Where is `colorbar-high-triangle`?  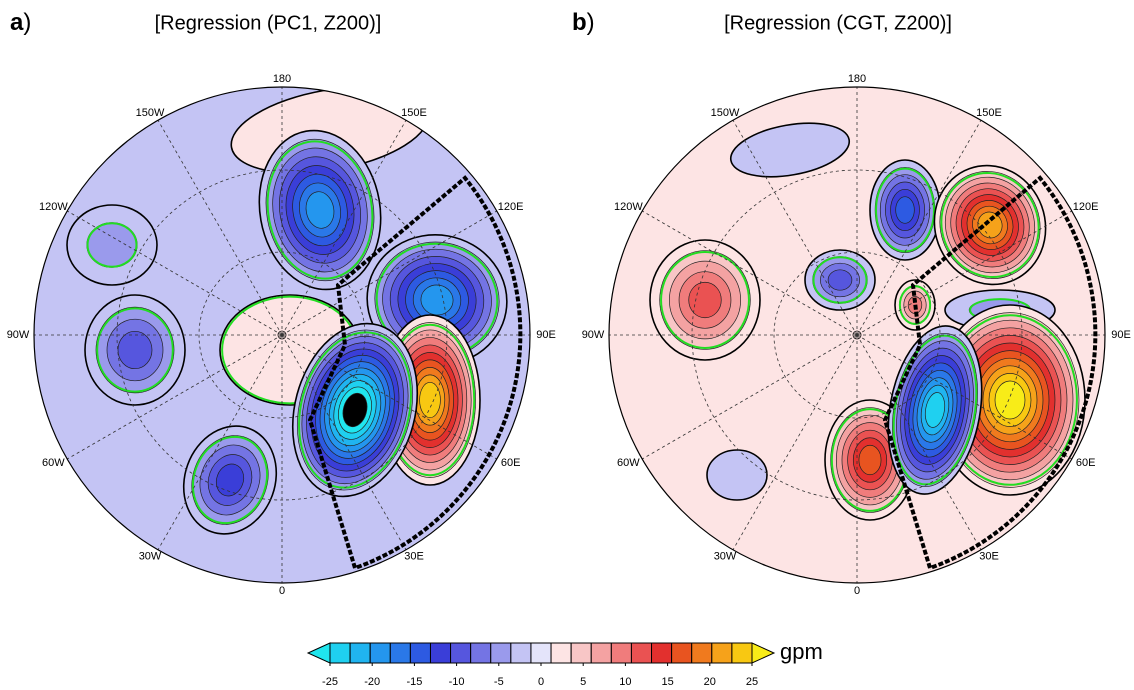
colorbar-high-triangle is located at coordinates (763, 653).